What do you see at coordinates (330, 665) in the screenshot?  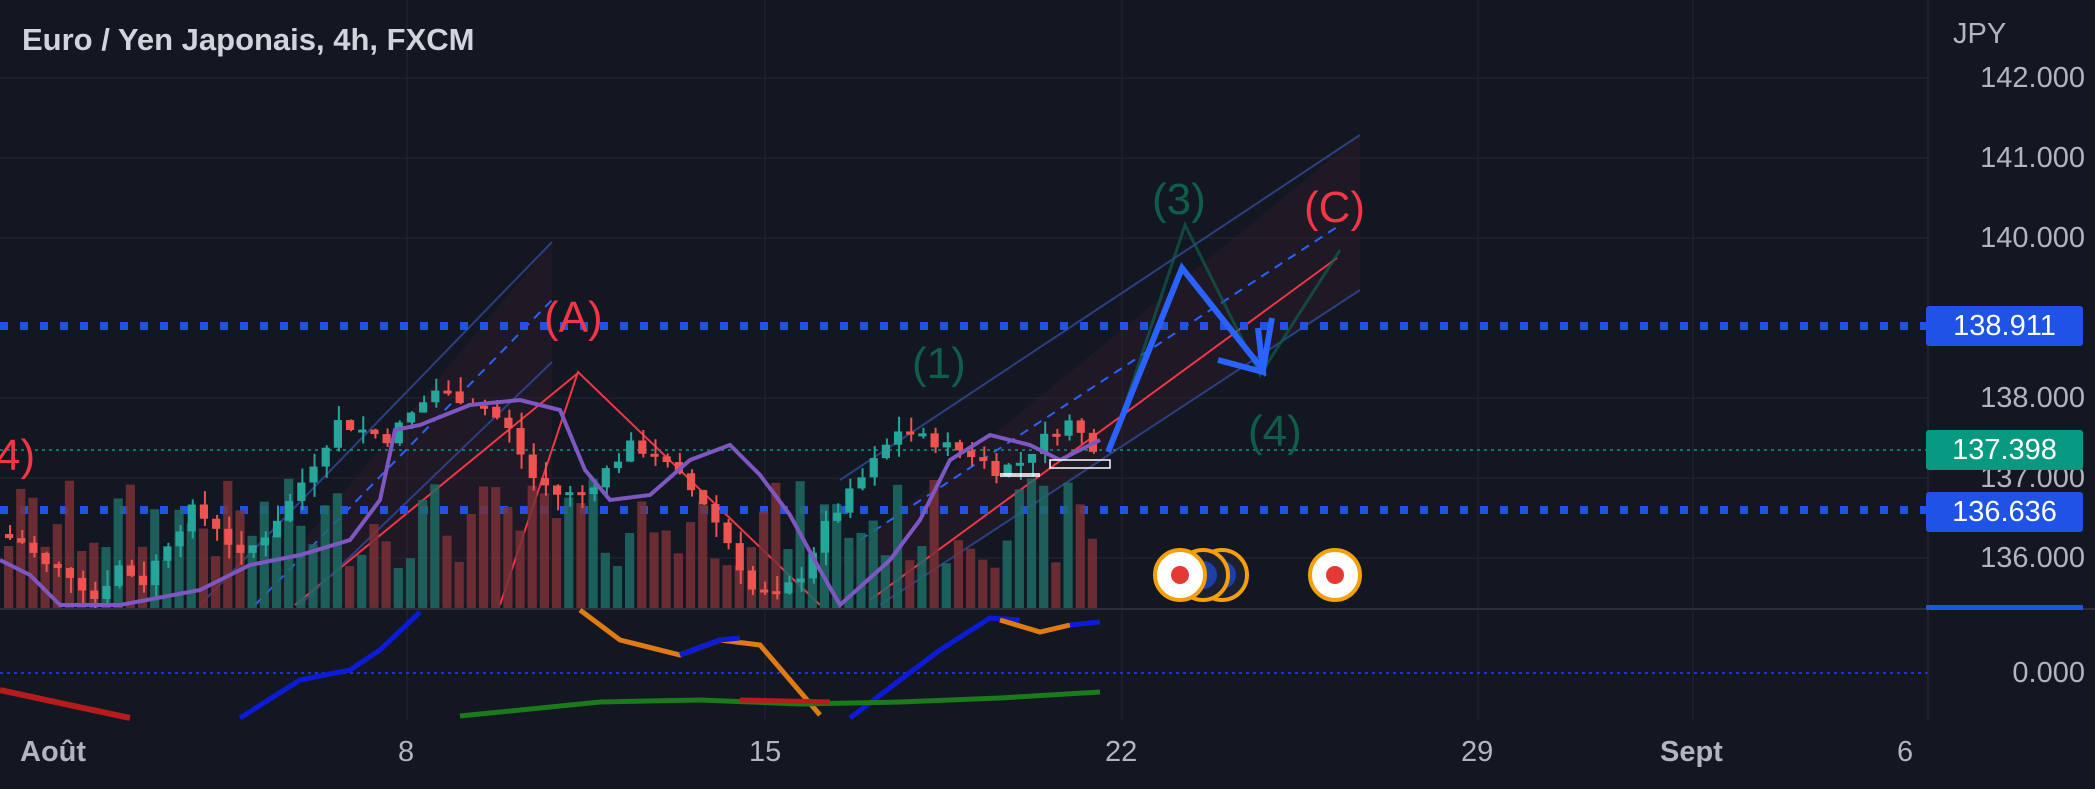 I see `oscillator-line-blue-left` at bounding box center [330, 665].